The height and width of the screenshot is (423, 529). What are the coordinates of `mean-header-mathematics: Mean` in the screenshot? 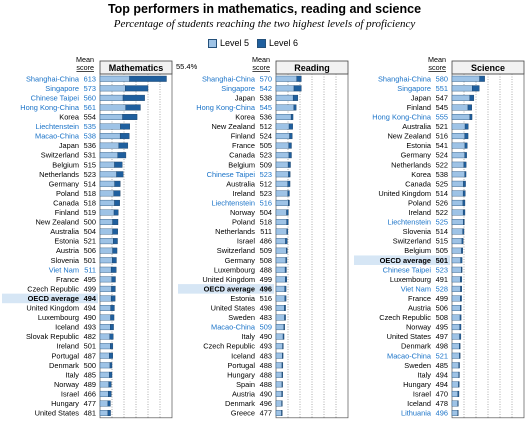 It's located at (85, 59).